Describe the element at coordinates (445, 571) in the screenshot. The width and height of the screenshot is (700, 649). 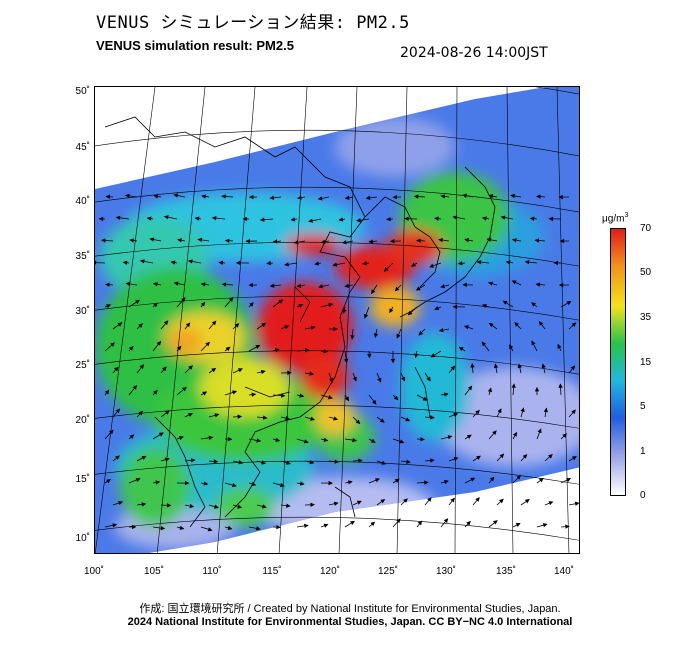
I see `lon-tick-label: 130˚` at that location.